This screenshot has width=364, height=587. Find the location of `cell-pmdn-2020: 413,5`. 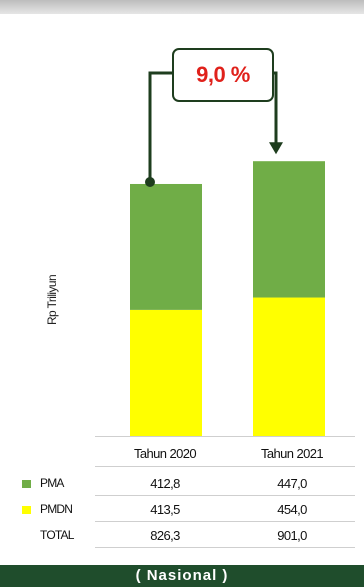

cell-pmdn-2020: 413,5 is located at coordinates (165, 509).